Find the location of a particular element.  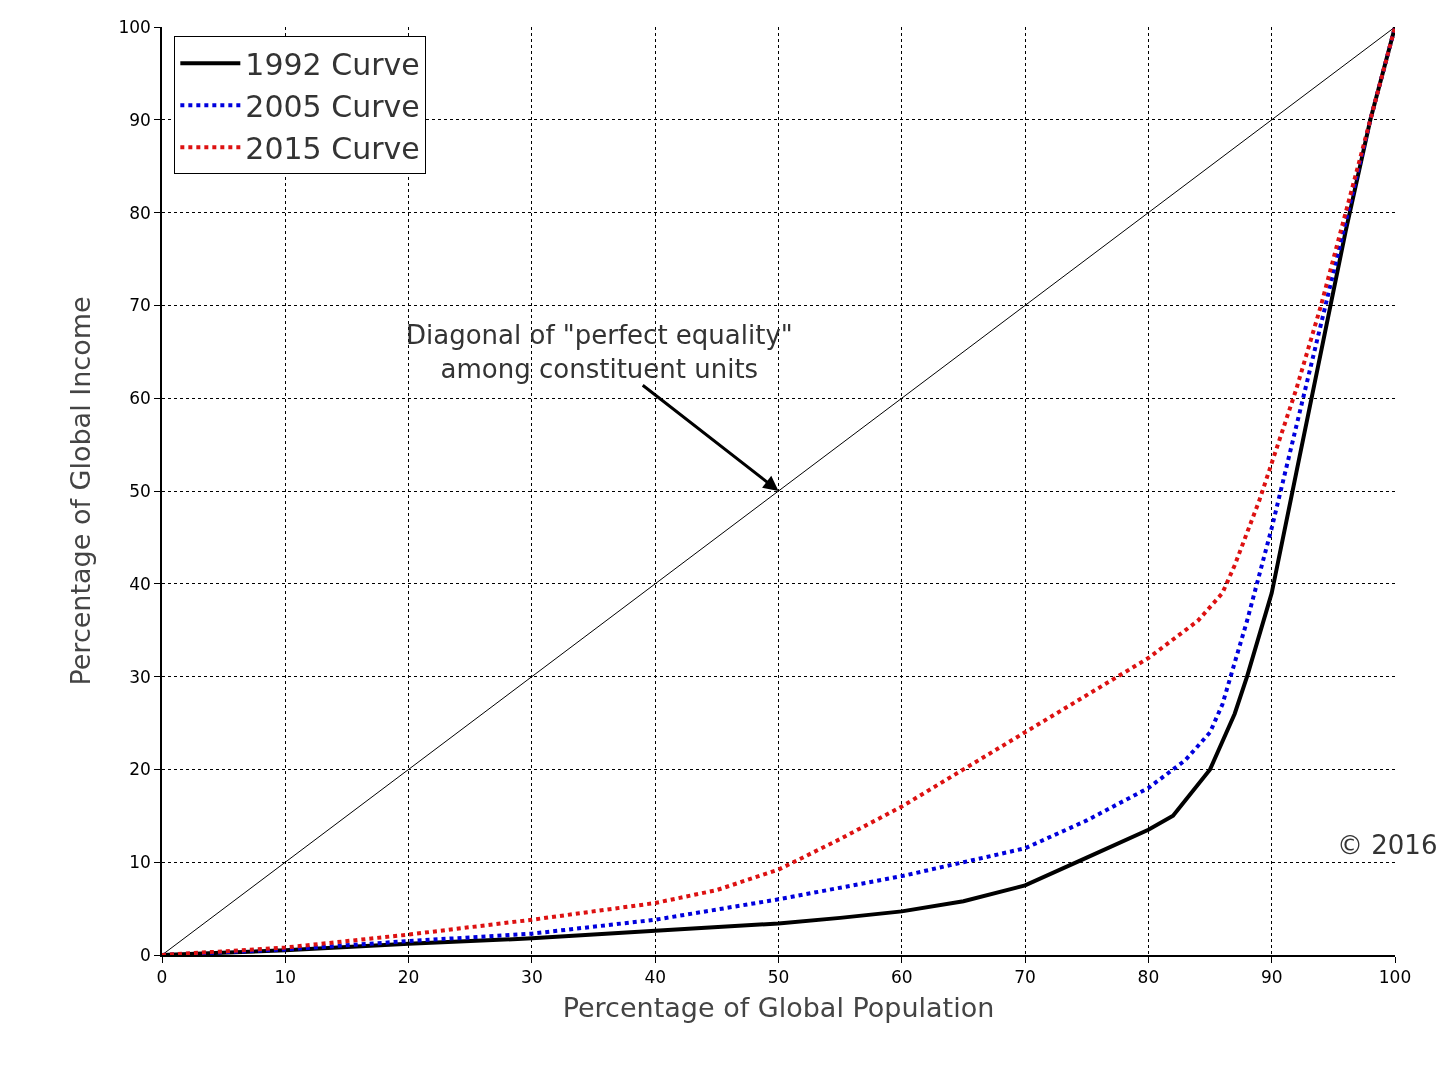

y-tick-label: 30 is located at coordinates (140, 676).